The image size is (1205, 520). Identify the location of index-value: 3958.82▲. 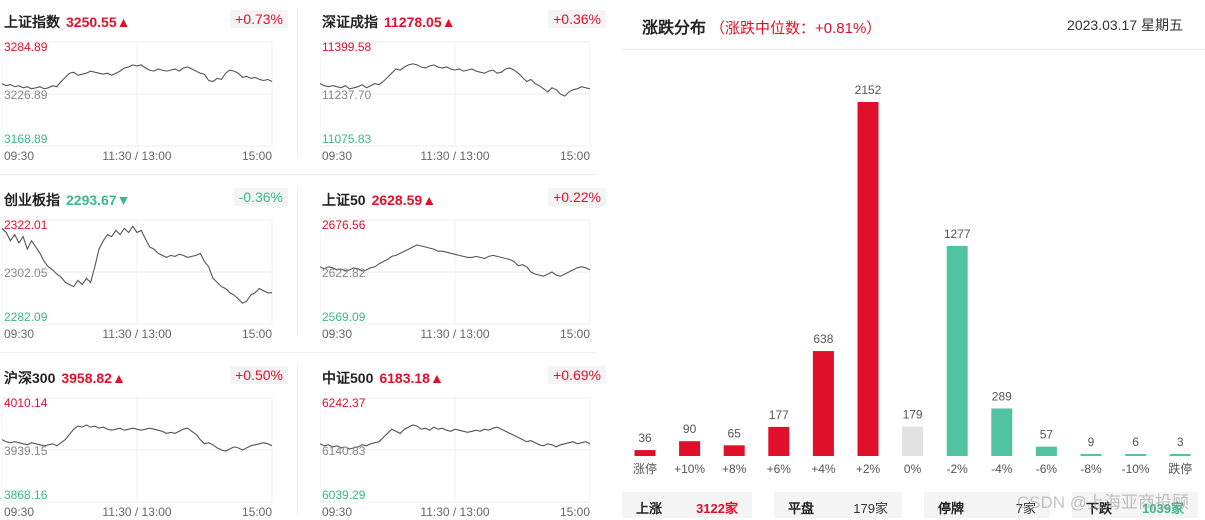
(93, 378).